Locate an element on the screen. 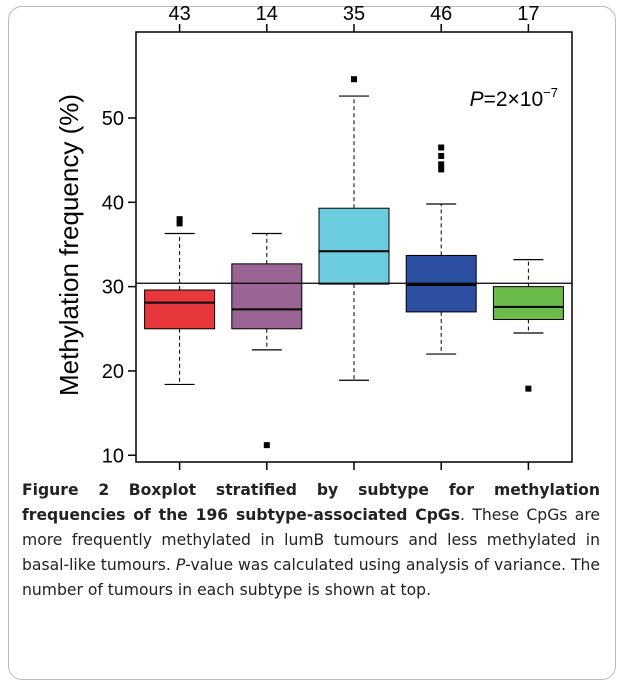 Image resolution: width=628 pixels, height=690 pixels. annotation-italic: P is located at coordinates (477, 99).